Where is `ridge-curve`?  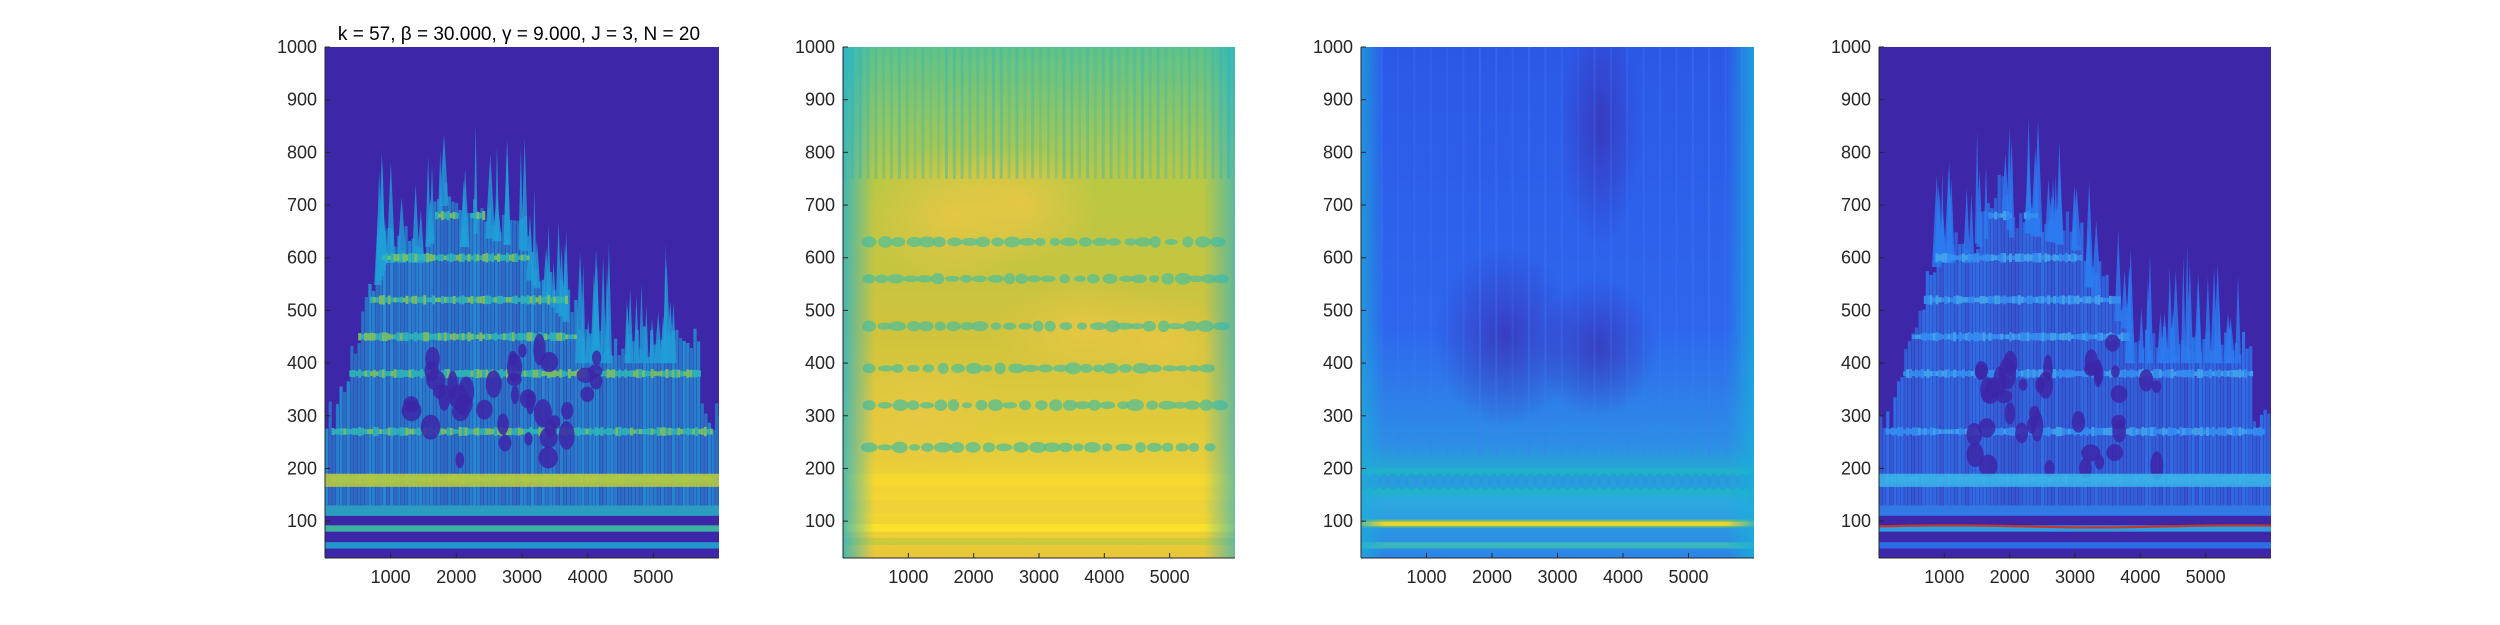
ridge-curve is located at coordinates (2075, 526).